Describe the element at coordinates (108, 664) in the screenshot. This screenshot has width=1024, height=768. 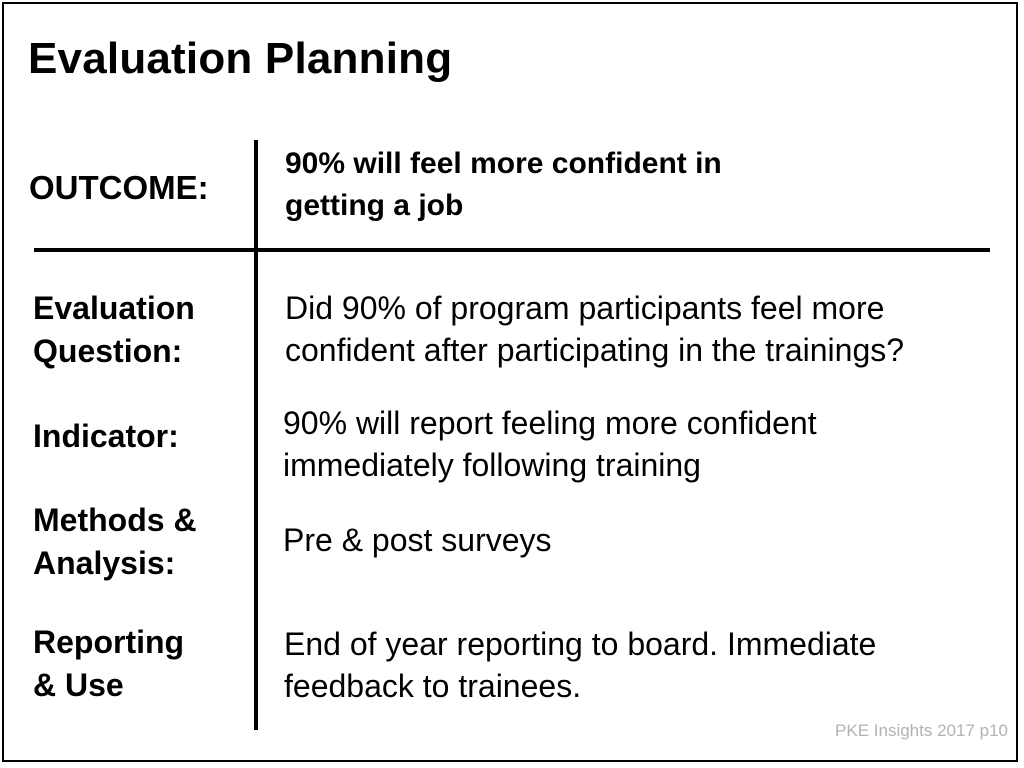
I see `reporting-use-label: Reporting & Use` at that location.